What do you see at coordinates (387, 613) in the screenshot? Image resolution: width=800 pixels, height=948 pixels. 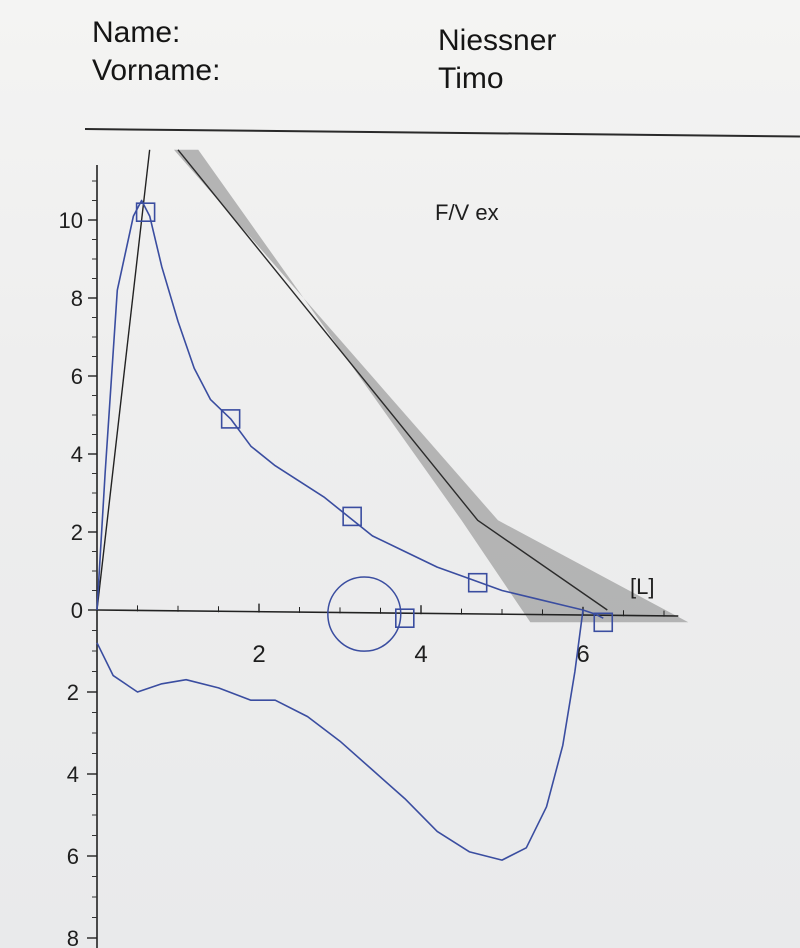 I see `x-axis-line` at bounding box center [387, 613].